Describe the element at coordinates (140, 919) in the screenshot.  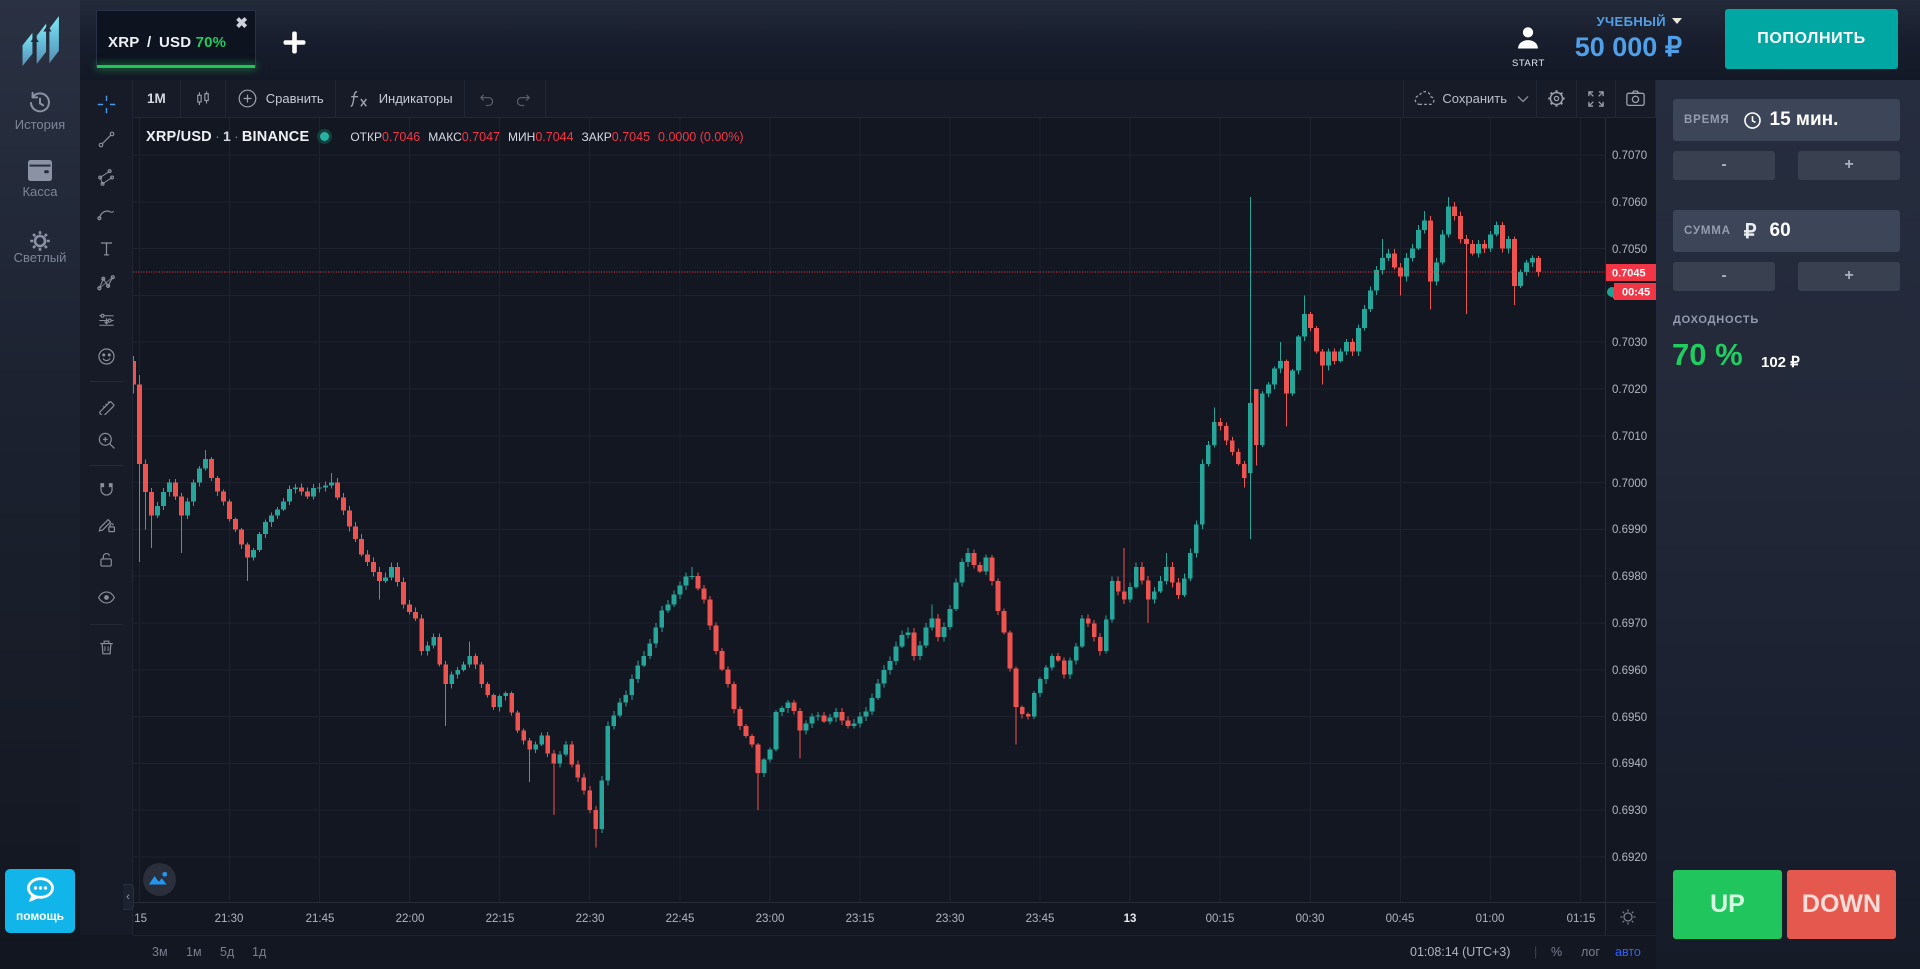
I see `svg-text: :15` at that location.